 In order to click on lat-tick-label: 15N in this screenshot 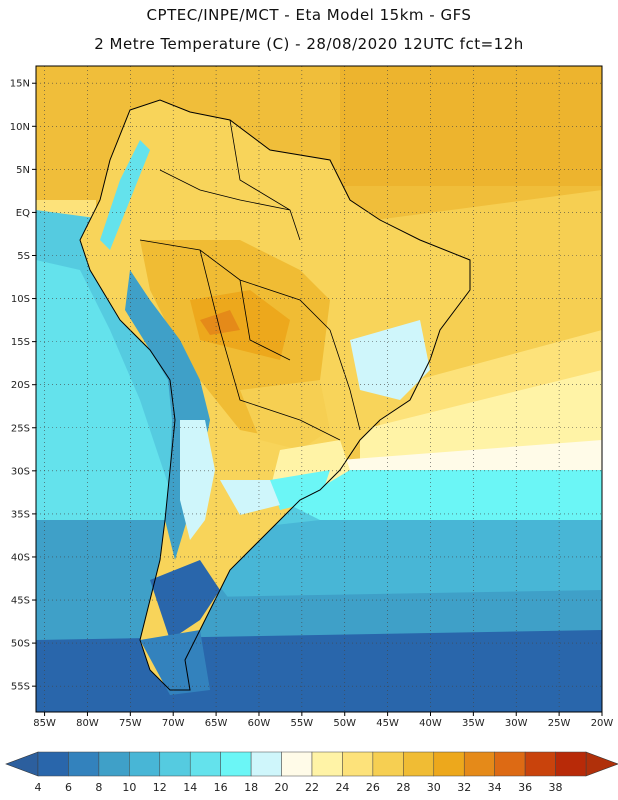, I will do `click(20, 84)`.